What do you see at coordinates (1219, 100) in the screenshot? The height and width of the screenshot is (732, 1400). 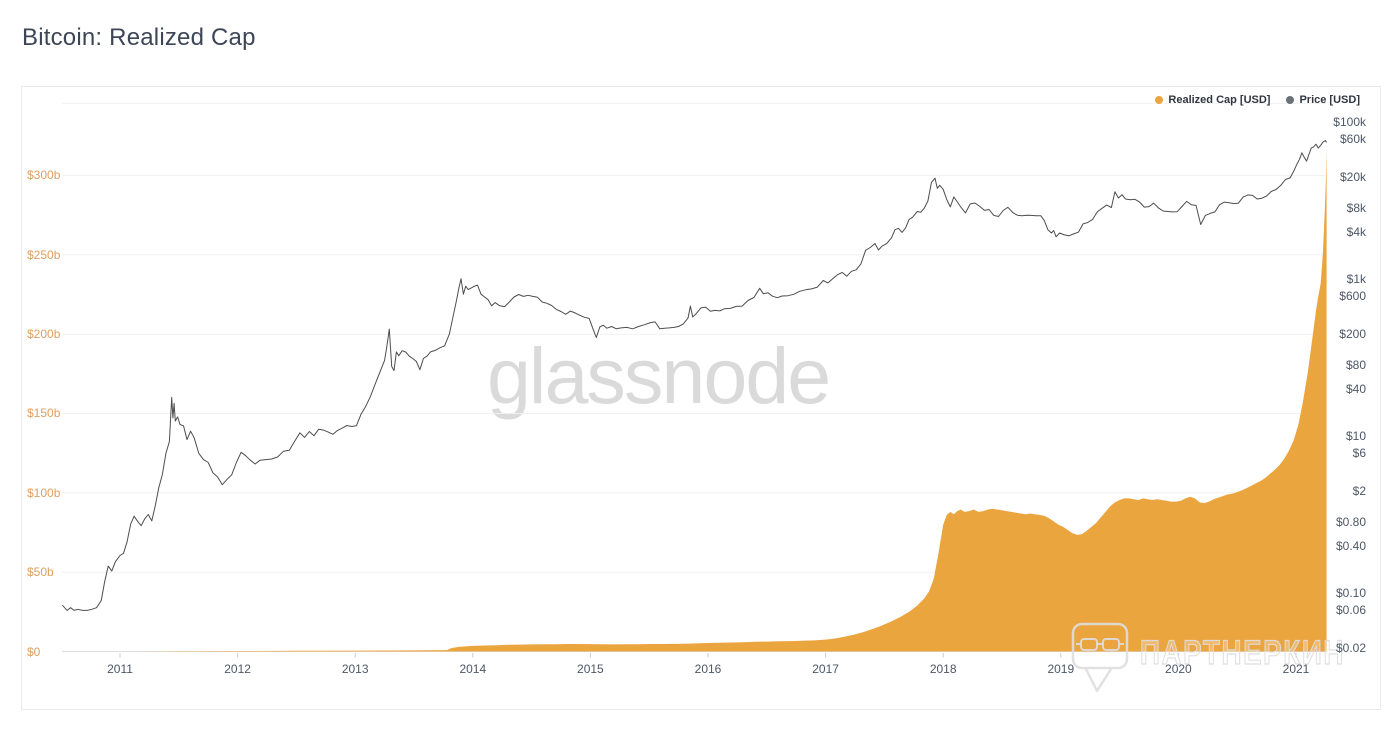 I see `legend-label-realized-cap: Realized Cap [USD]` at bounding box center [1219, 100].